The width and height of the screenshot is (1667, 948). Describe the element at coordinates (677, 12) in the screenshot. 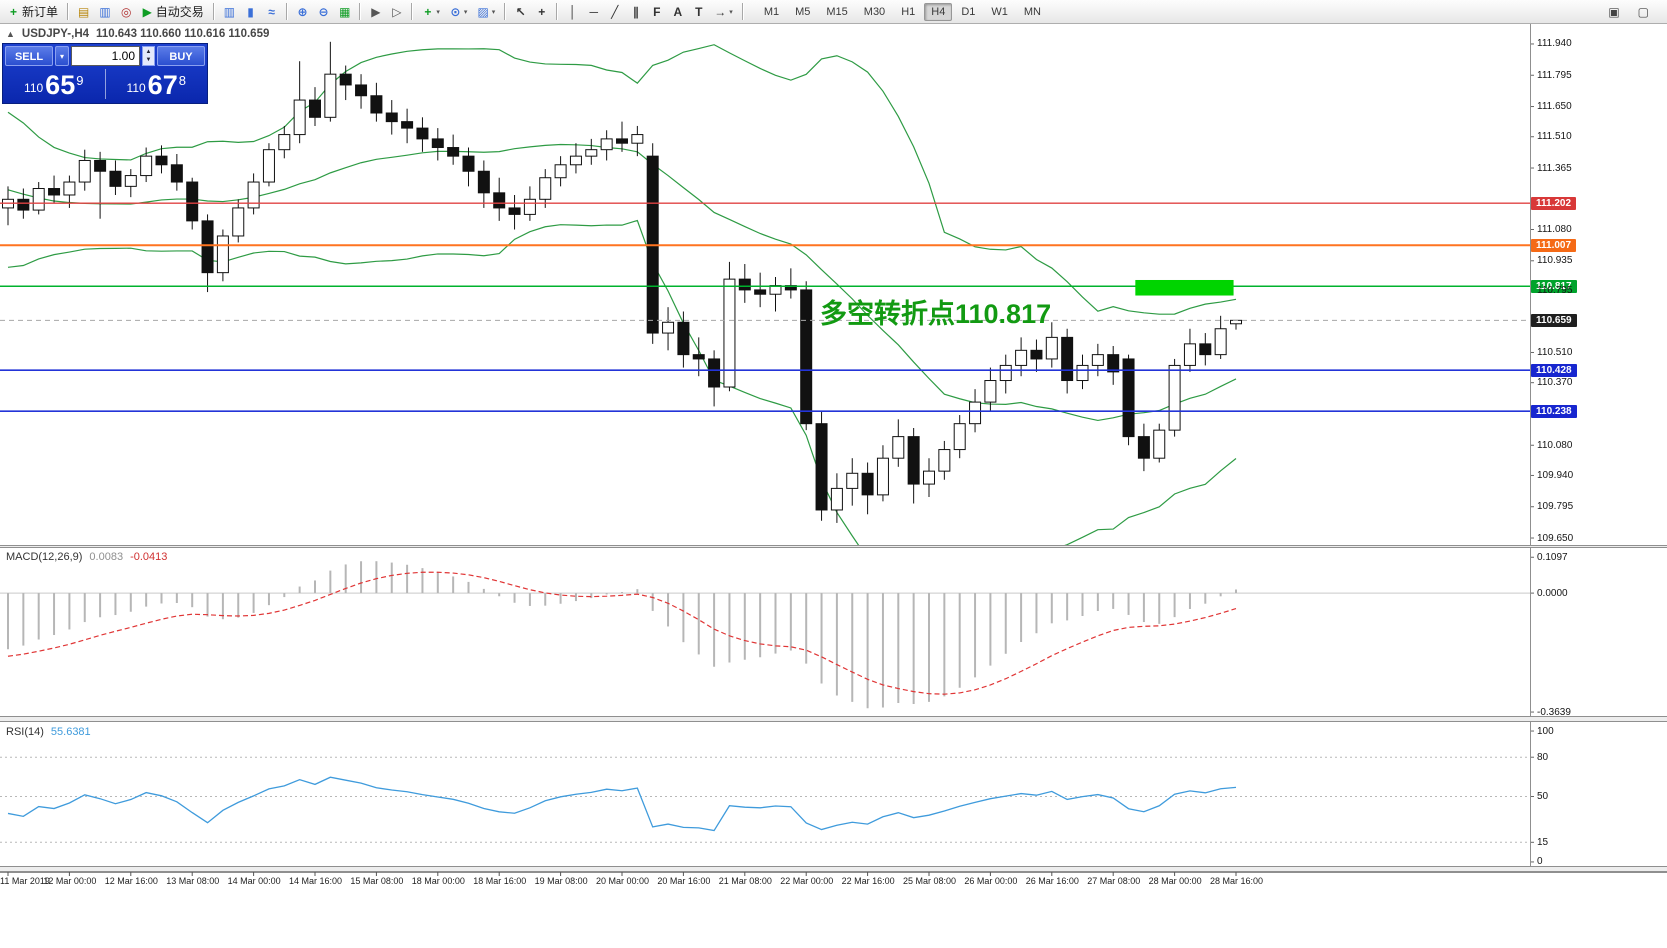

I see `text-button: A` at that location.